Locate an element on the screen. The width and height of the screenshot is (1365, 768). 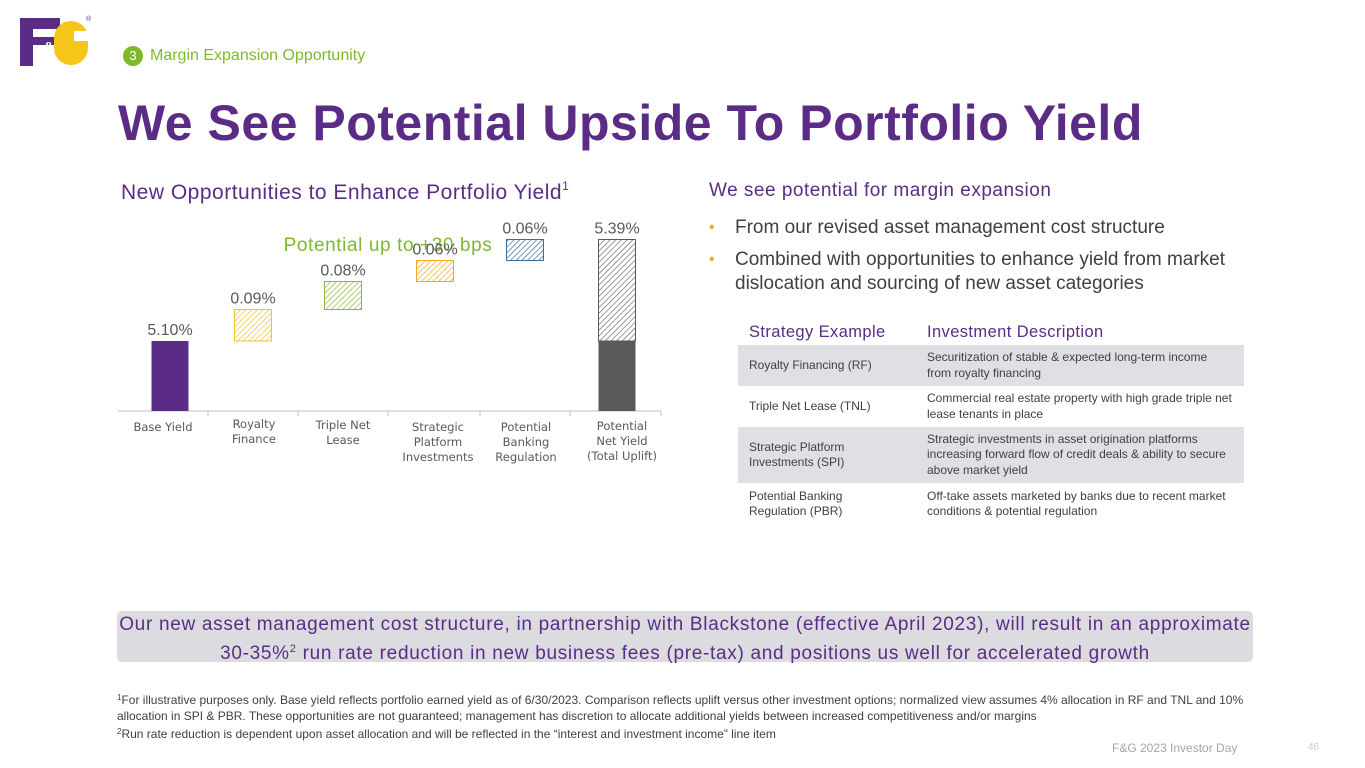
data-label: 5.39% is located at coordinates (616, 229).